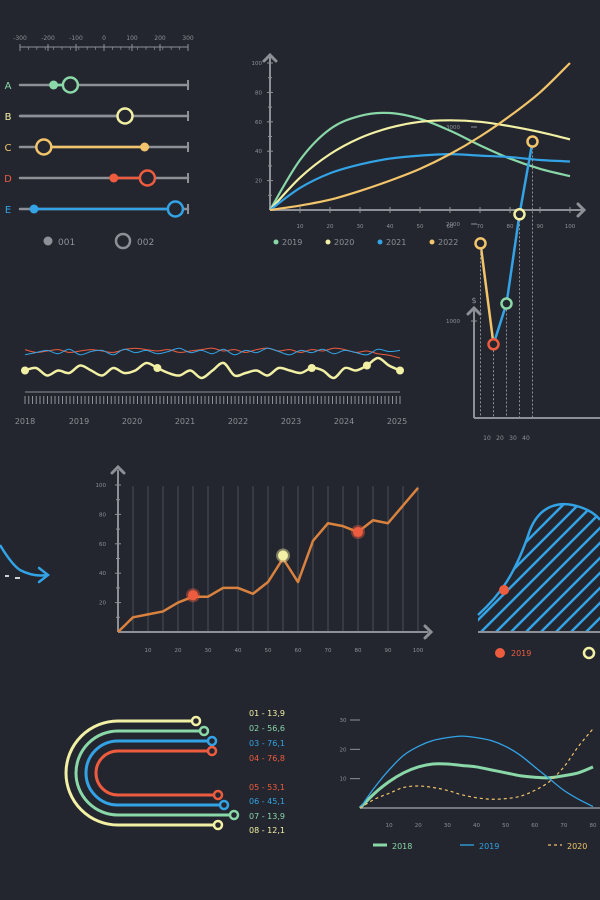 The height and width of the screenshot is (900, 600). What do you see at coordinates (208, 651) in the screenshot?
I see `growth-x-tick-label: 30` at bounding box center [208, 651].